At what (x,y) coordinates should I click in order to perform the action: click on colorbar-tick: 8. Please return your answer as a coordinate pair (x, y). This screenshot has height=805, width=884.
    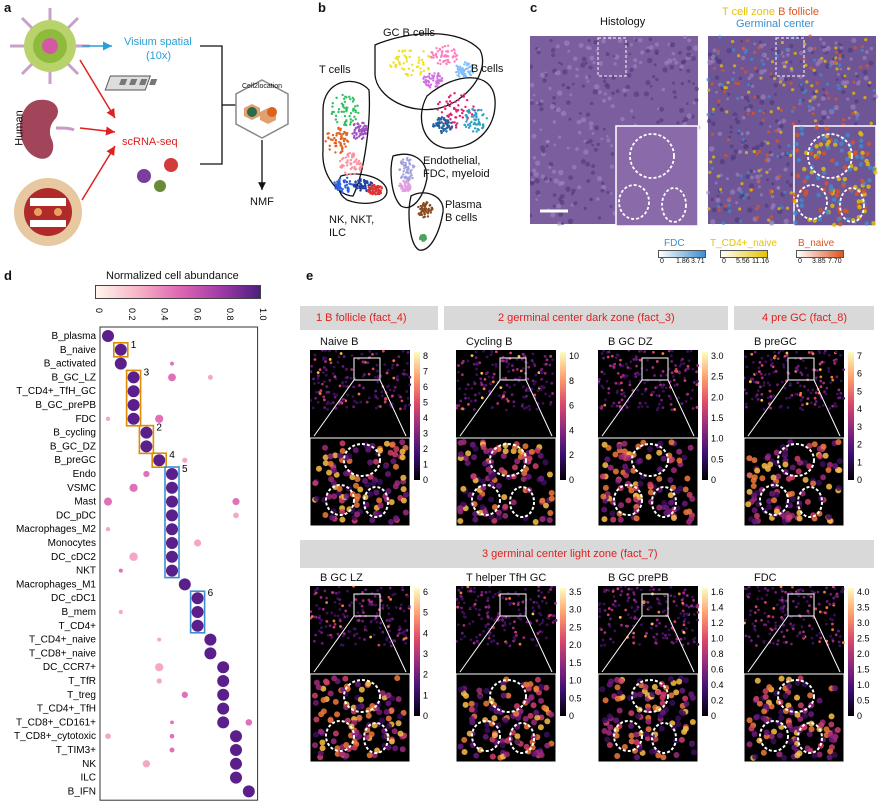
    Looking at the image, I should click on (571, 381).